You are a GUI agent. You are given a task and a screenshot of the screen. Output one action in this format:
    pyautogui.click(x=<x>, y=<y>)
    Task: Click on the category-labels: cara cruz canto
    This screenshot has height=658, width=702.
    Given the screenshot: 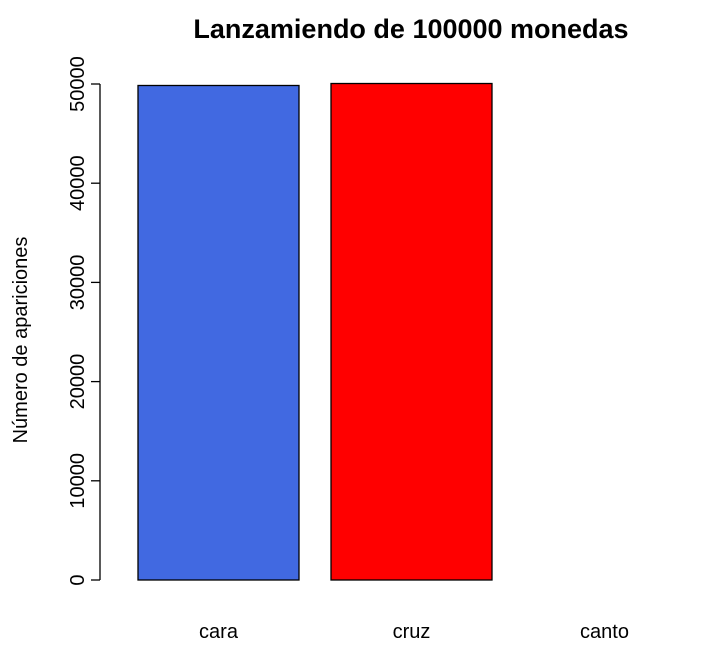 What is the action you would take?
    pyautogui.click(x=414, y=632)
    